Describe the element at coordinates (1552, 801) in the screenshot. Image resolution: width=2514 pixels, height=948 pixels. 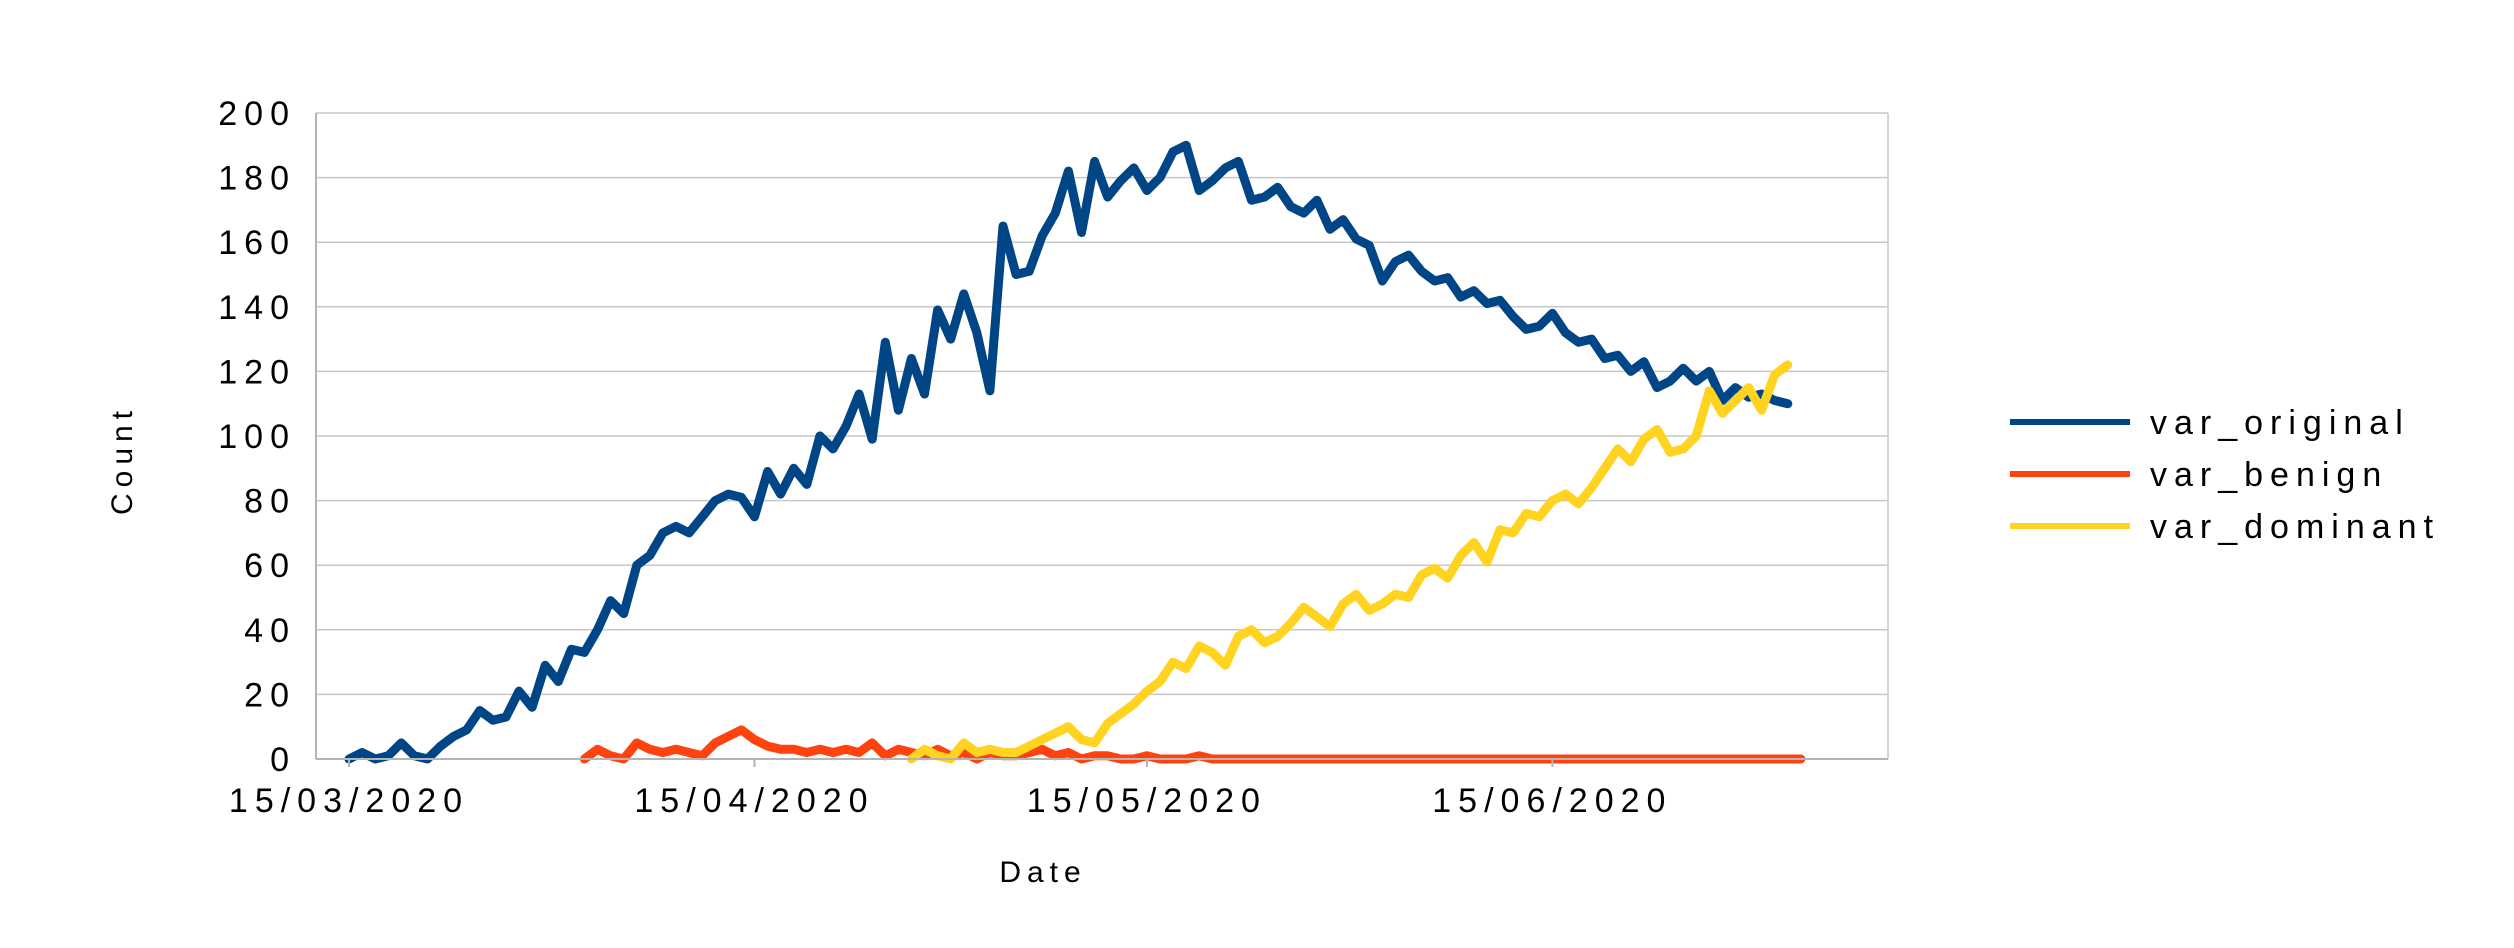
I see `x-tick-label: 15/06/2020` at that location.